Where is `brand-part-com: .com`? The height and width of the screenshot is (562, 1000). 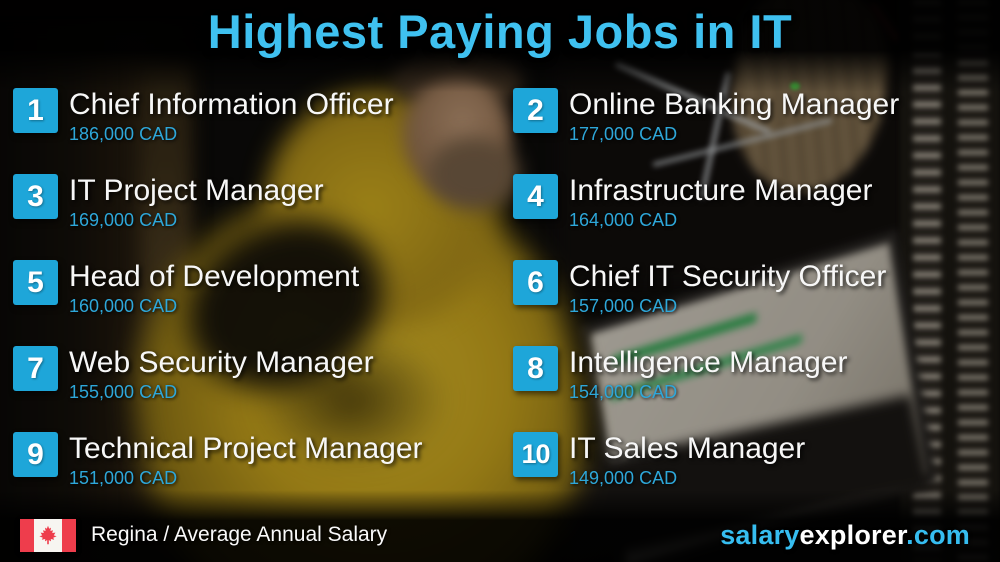 brand-part-com: .com is located at coordinates (938, 534).